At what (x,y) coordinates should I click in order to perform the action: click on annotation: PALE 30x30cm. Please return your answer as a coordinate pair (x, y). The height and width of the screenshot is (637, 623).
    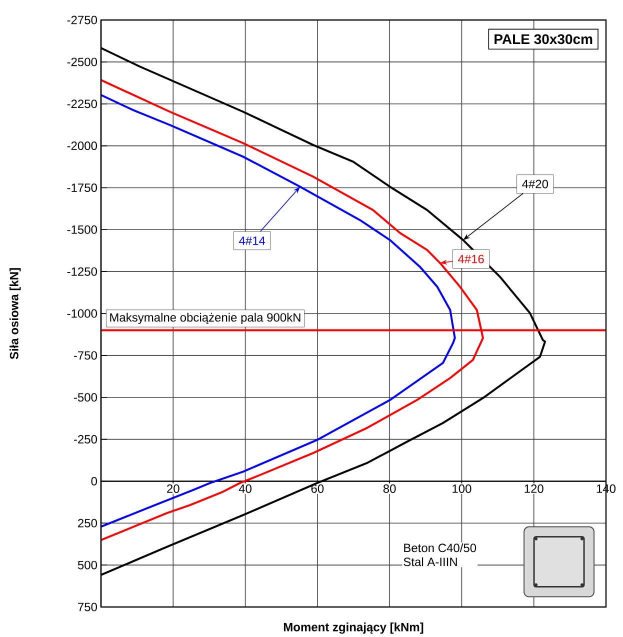
    Looking at the image, I should click on (543, 39).